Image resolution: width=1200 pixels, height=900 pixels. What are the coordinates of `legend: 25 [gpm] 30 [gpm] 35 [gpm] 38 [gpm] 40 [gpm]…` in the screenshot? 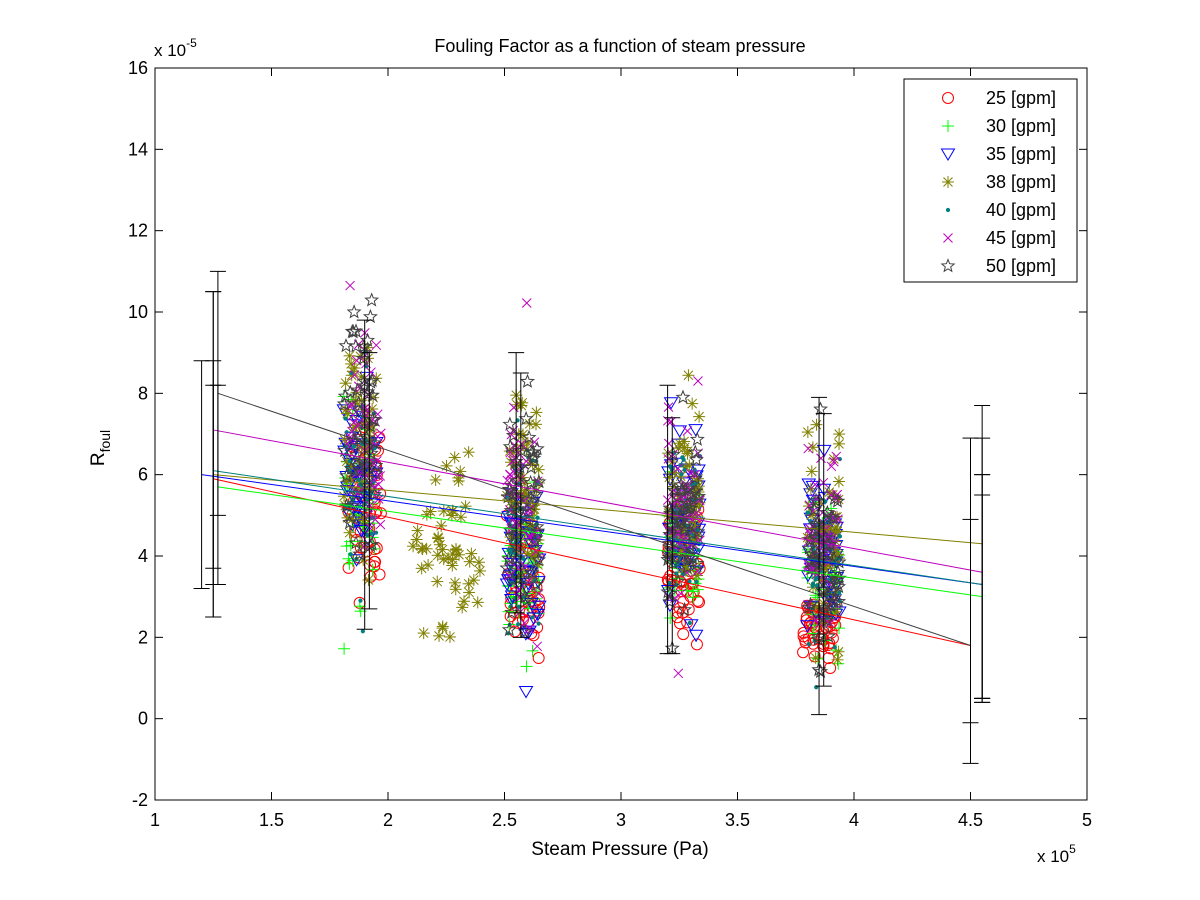 It's located at (990, 180).